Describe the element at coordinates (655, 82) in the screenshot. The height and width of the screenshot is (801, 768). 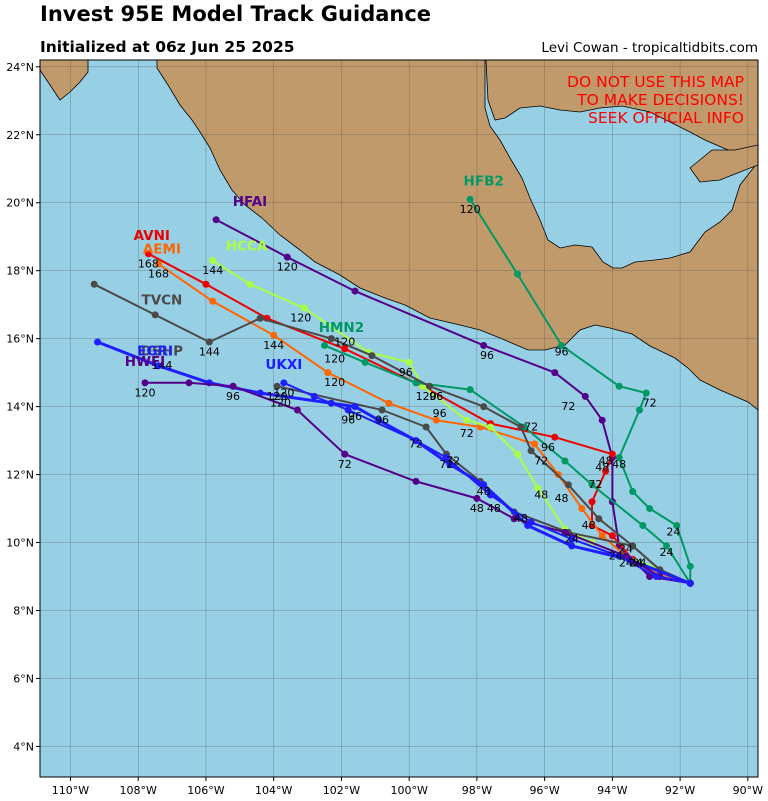
I see `warning-line: DO NOT USE THIS MAP` at that location.